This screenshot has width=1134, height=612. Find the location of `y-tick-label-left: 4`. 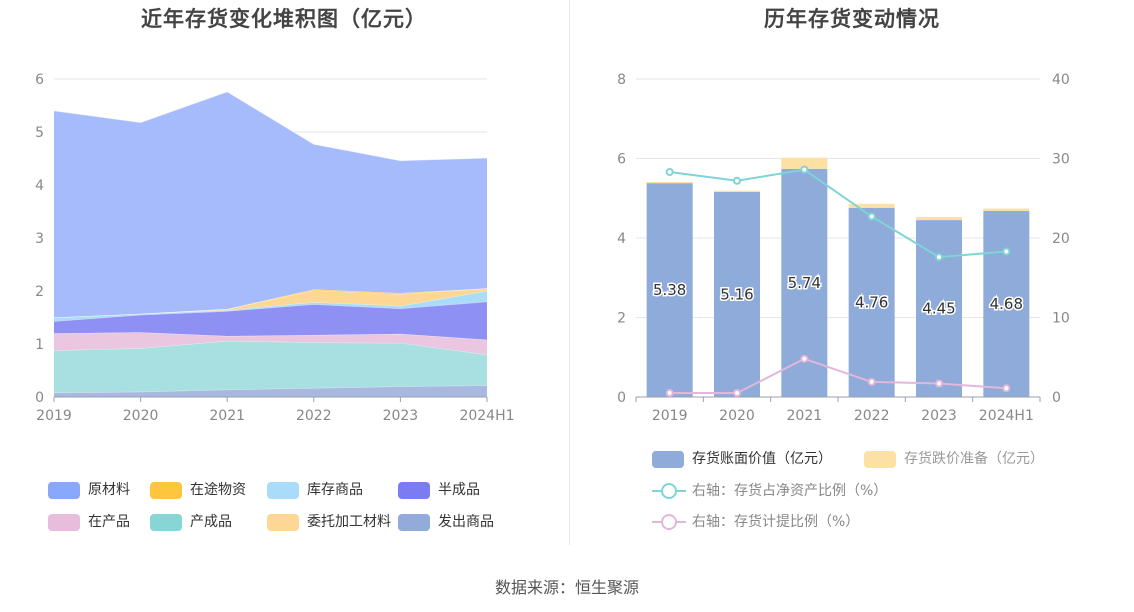

y-tick-label-left: 4 is located at coordinates (621, 239).